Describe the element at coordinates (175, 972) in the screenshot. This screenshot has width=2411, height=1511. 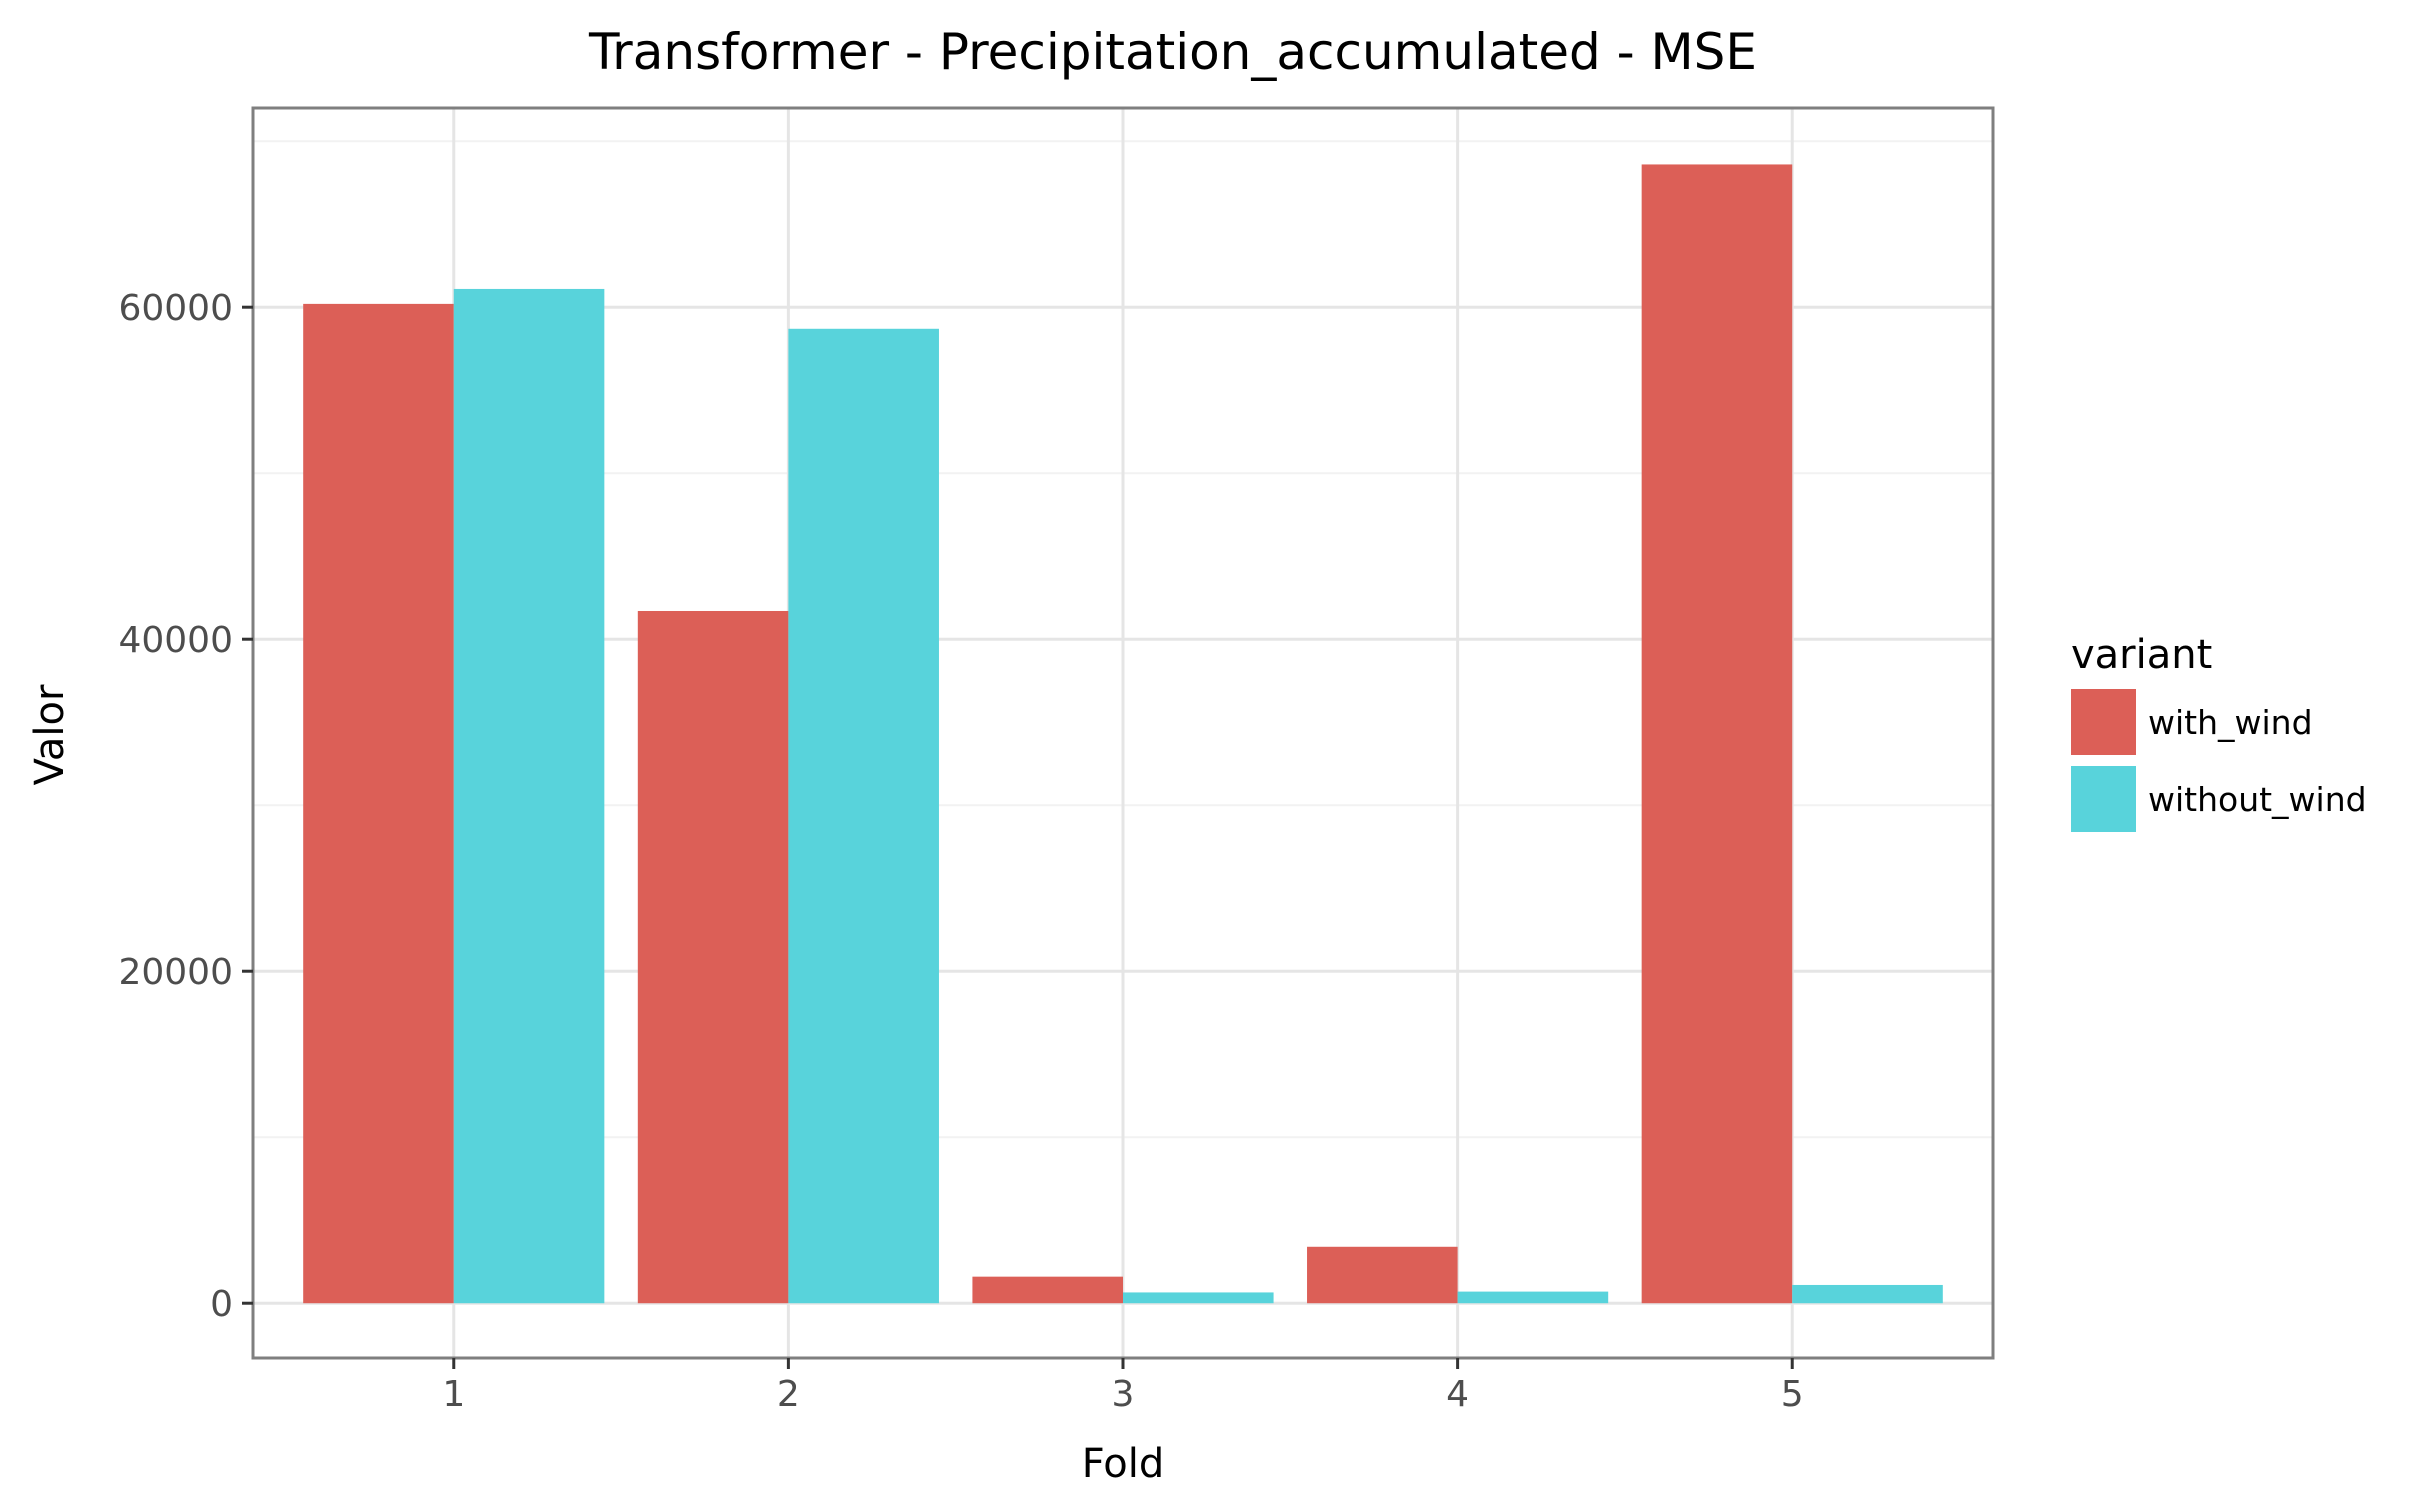
I see `y-tick-label: 20000` at that location.